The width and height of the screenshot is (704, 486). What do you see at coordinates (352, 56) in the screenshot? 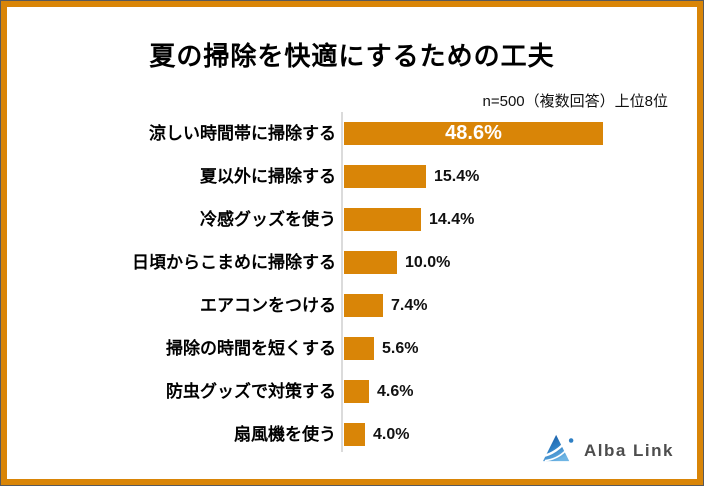
I see `page-title: 夏の掃除を快適にするための工夫` at bounding box center [352, 56].